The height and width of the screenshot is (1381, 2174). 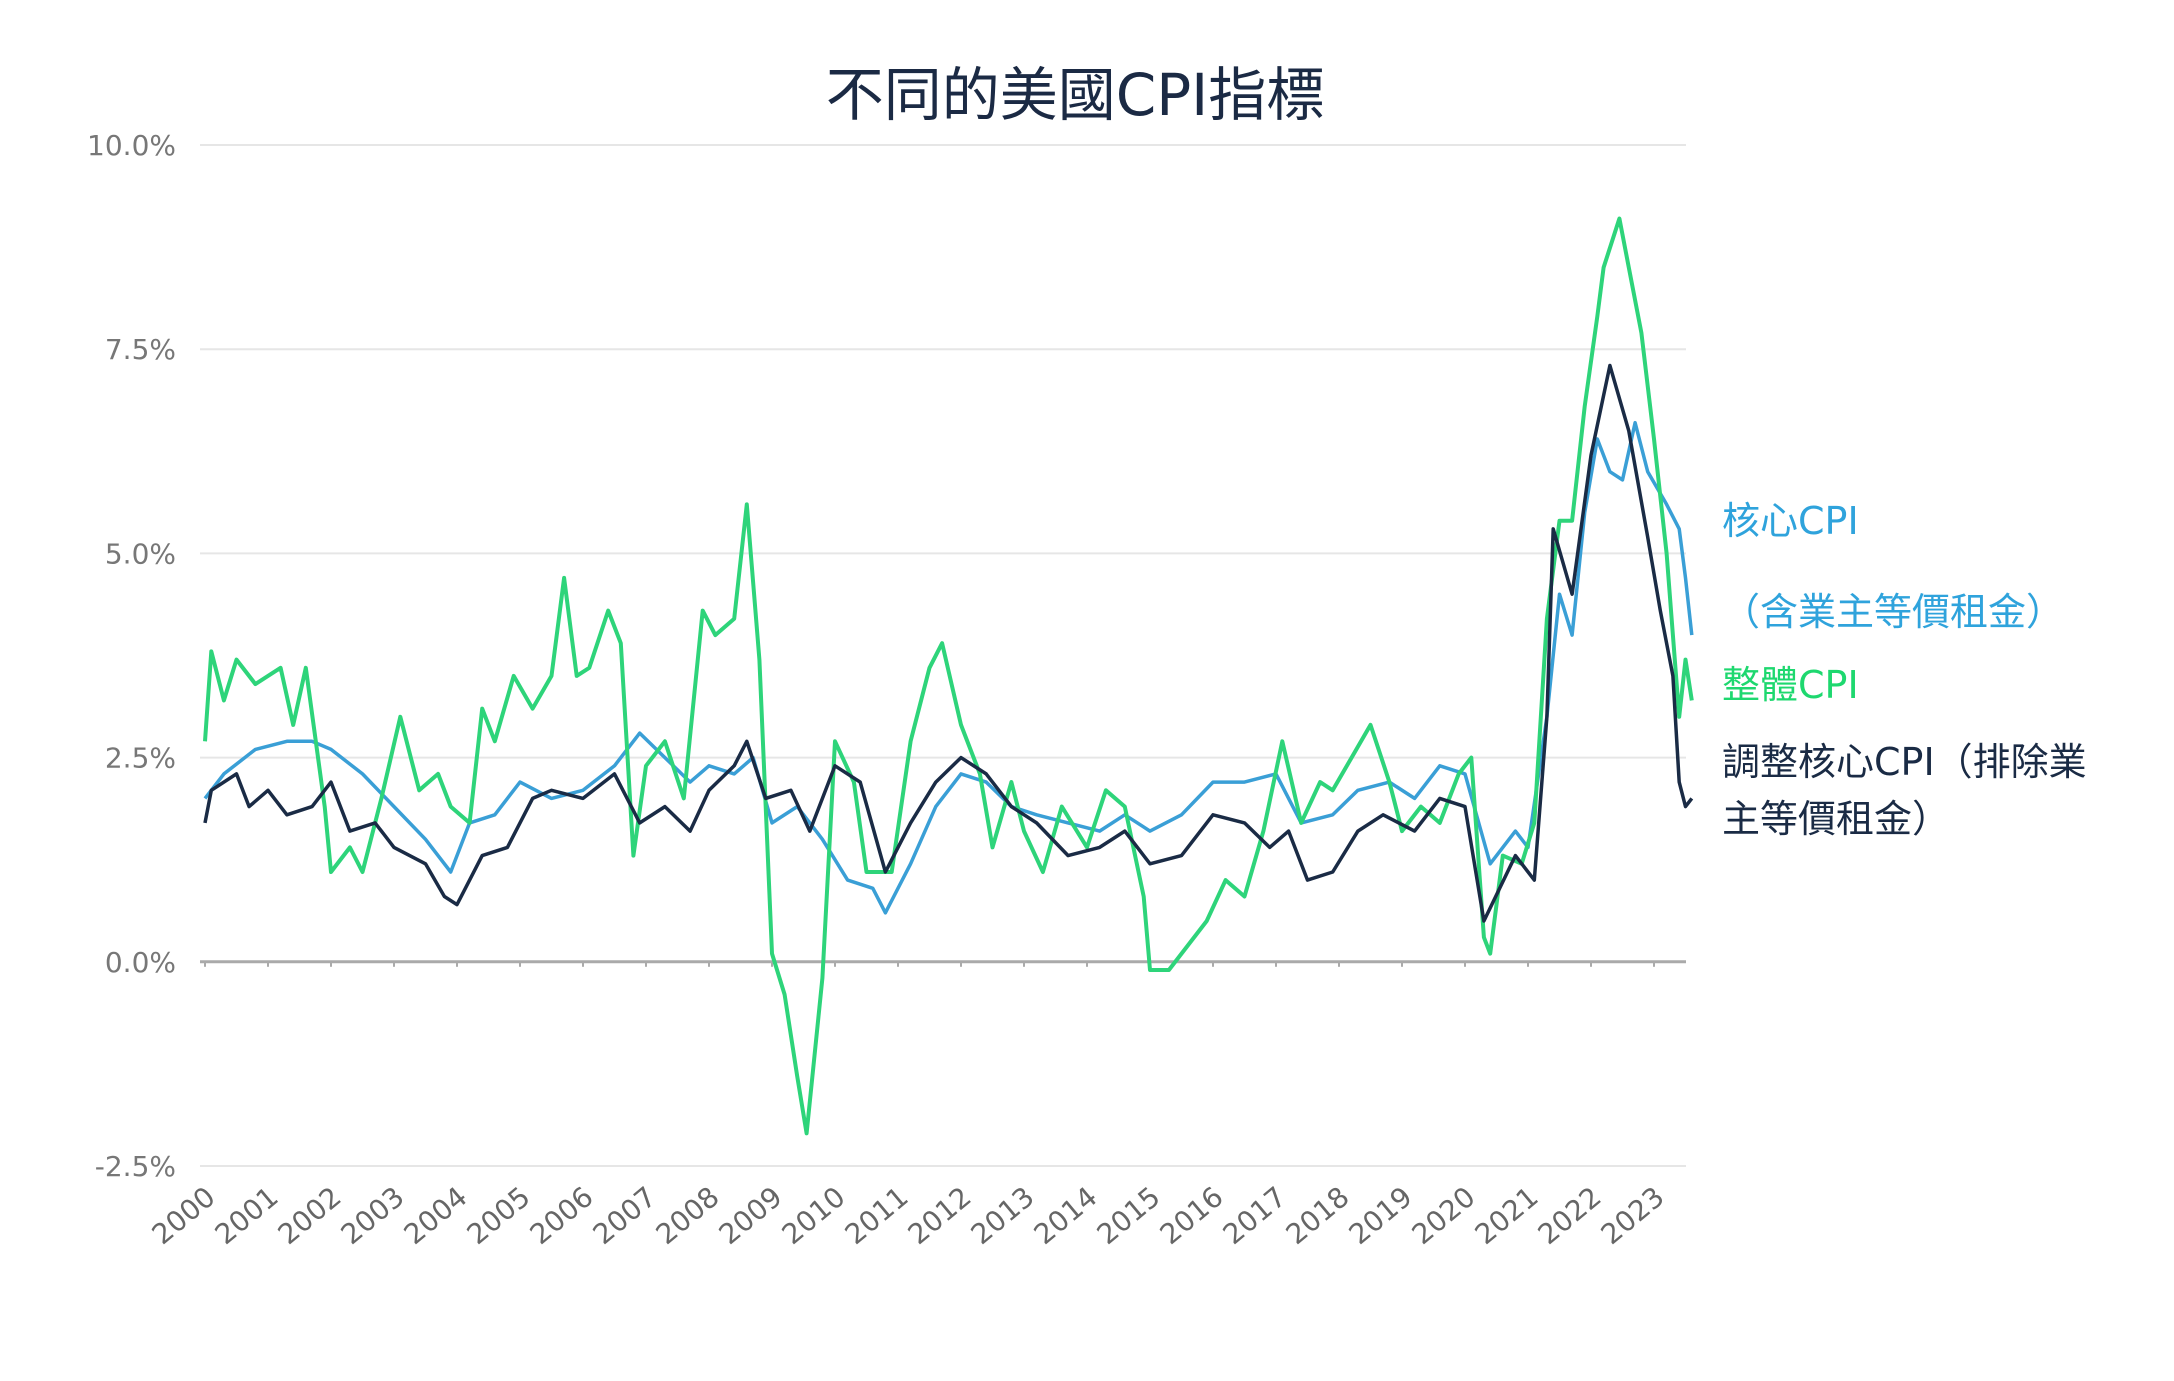 I want to click on x-tick-label: 2014, so click(x=1066, y=1215).